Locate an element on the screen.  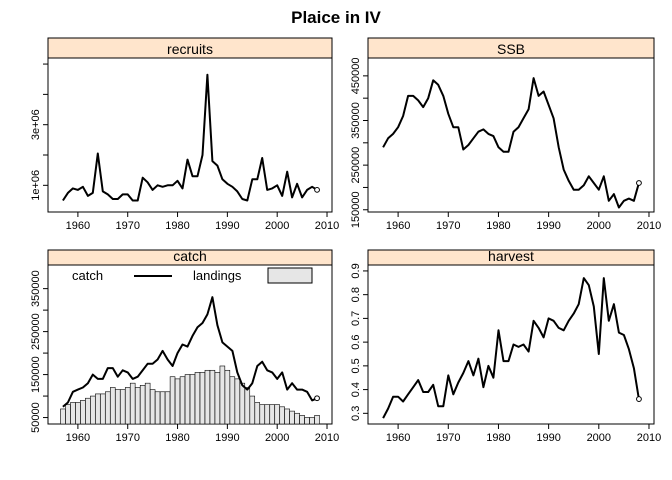
y-tick-label: 0.7 is located at coordinates (356, 318).